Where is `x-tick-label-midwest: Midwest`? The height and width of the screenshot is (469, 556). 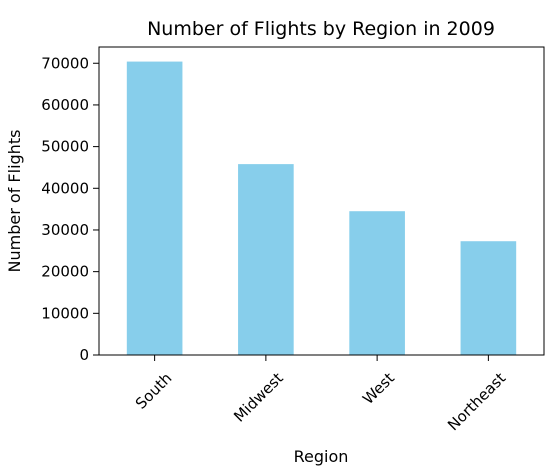
x-tick-label-midwest: Midwest is located at coordinates (258, 397).